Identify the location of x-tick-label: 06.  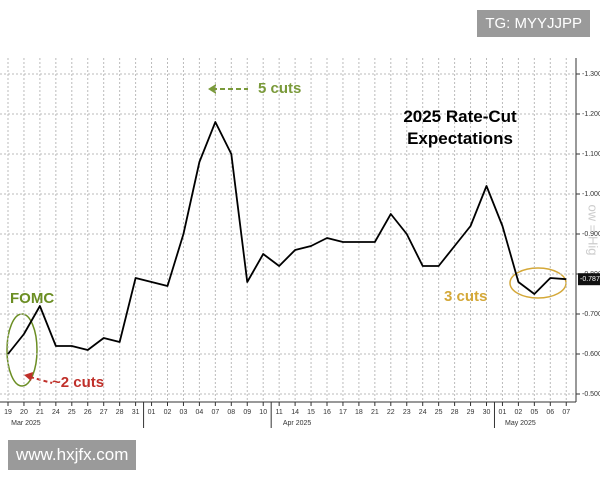
(550, 412).